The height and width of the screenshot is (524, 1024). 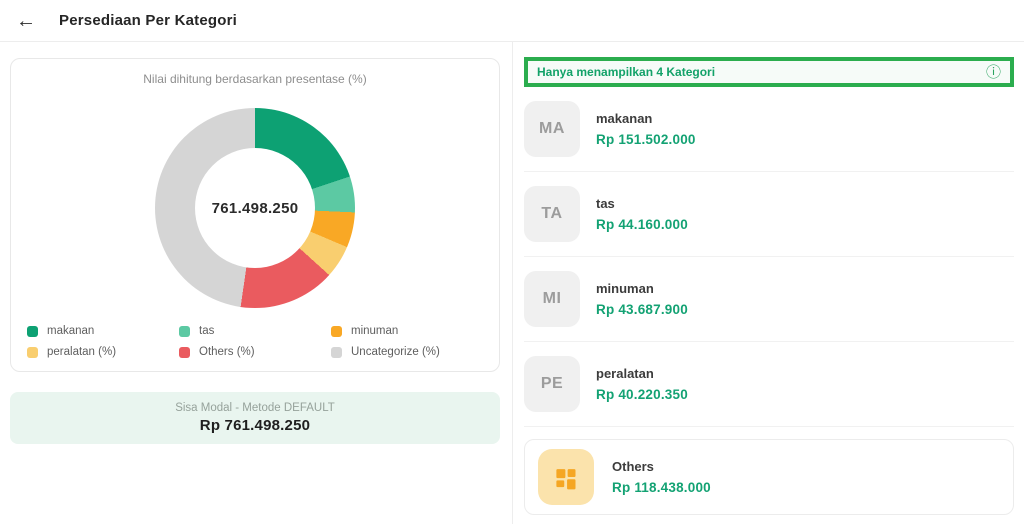 I want to click on legend-item: Others (%), so click(x=255, y=352).